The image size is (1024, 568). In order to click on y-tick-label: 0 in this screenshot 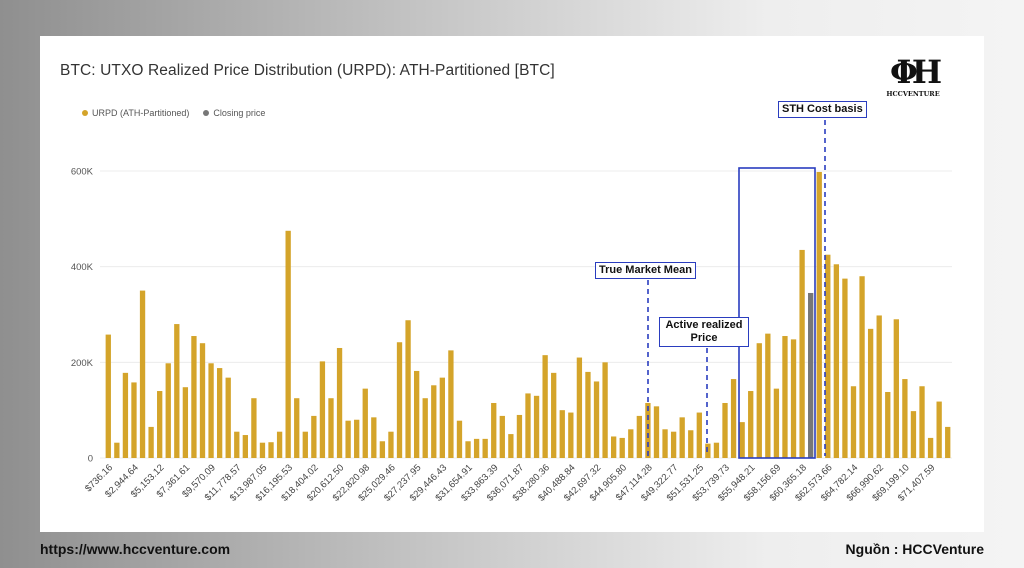, I will do `click(90, 459)`.